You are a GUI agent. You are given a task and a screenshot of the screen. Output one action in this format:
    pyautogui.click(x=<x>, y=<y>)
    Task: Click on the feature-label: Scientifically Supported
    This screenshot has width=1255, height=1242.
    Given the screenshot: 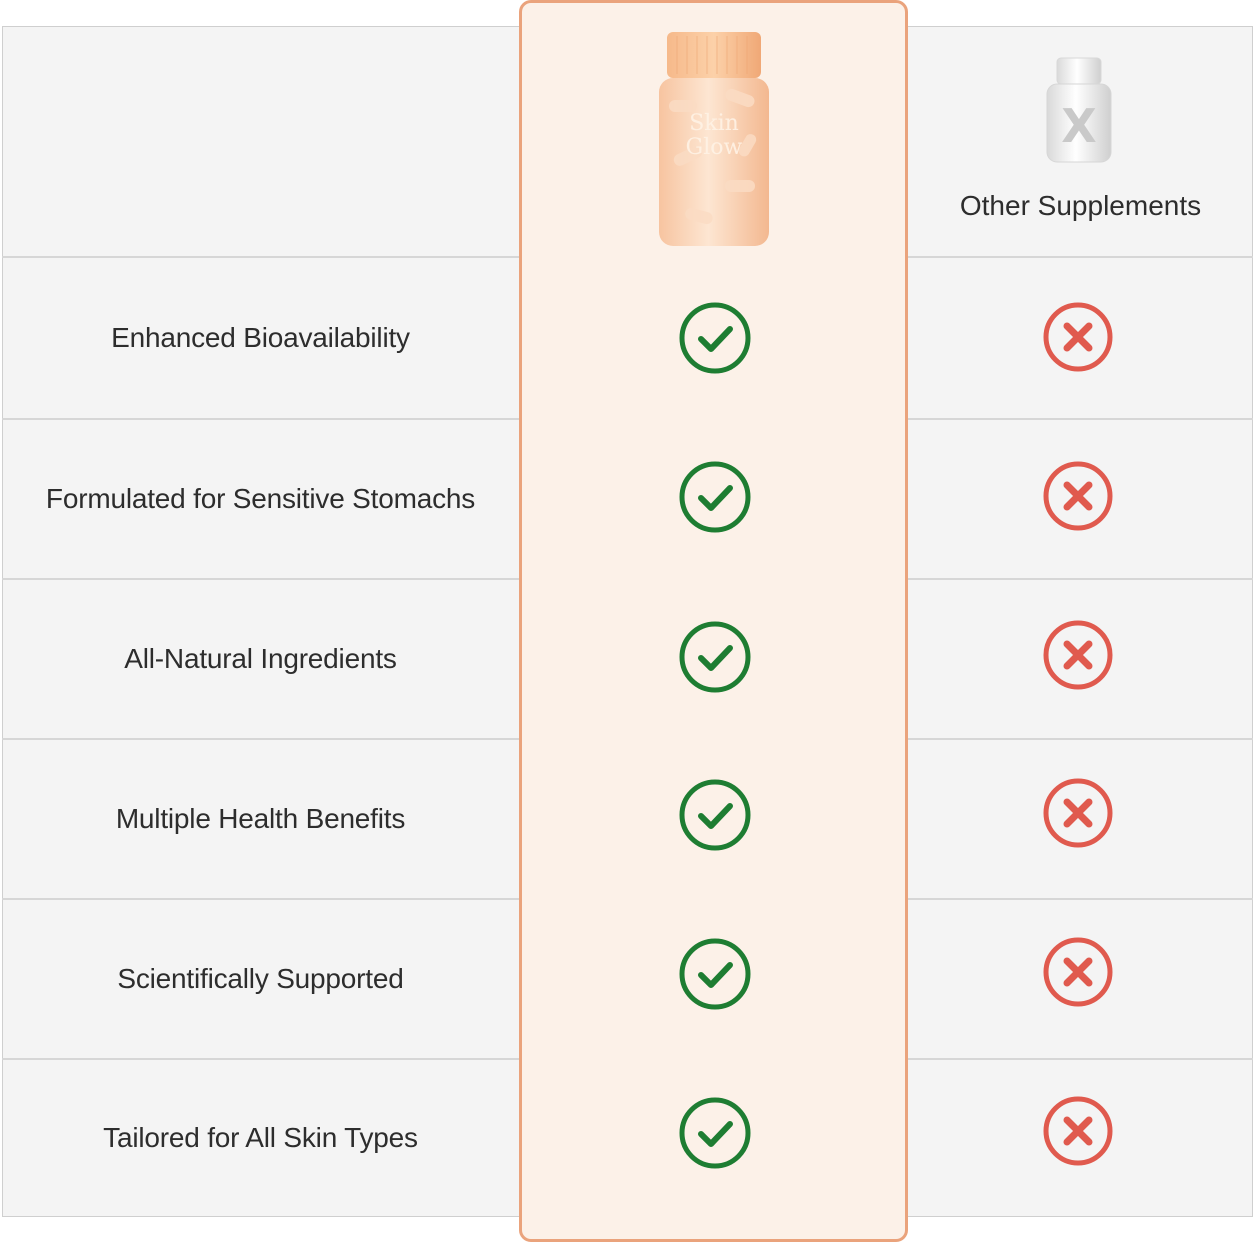 What is the action you would take?
    pyautogui.click(x=260, y=978)
    